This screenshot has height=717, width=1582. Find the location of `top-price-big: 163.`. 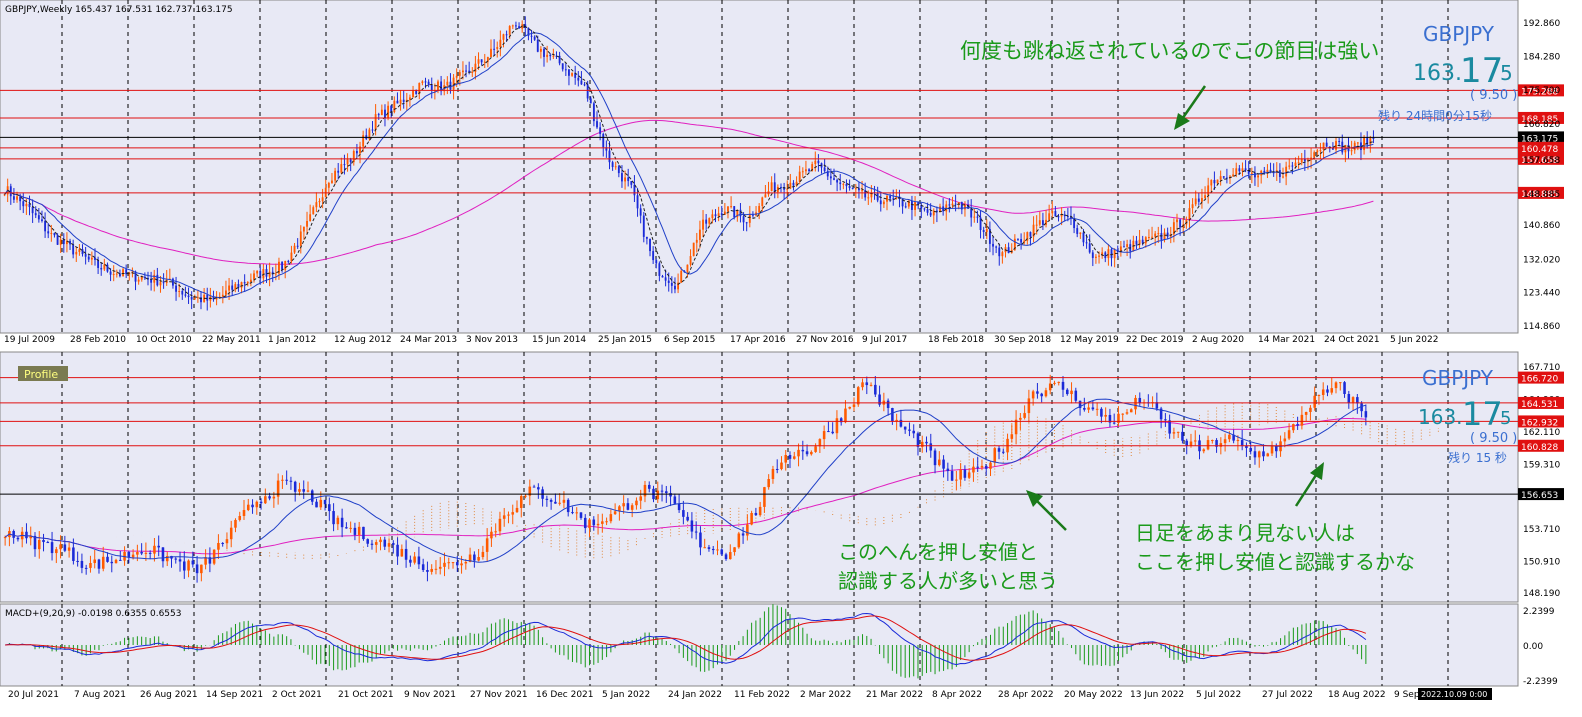

top-price-big: 163. is located at coordinates (1437, 73).